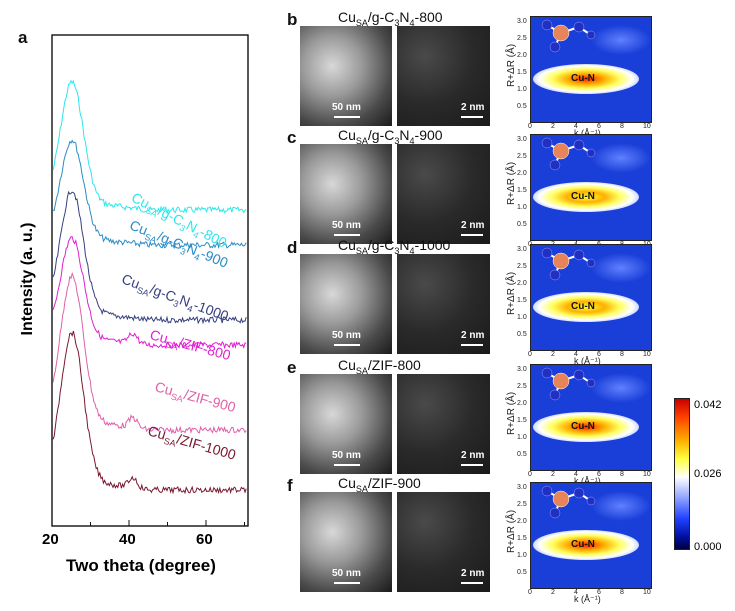  I want to click on colorbar-max: 0.042, so click(708, 405).